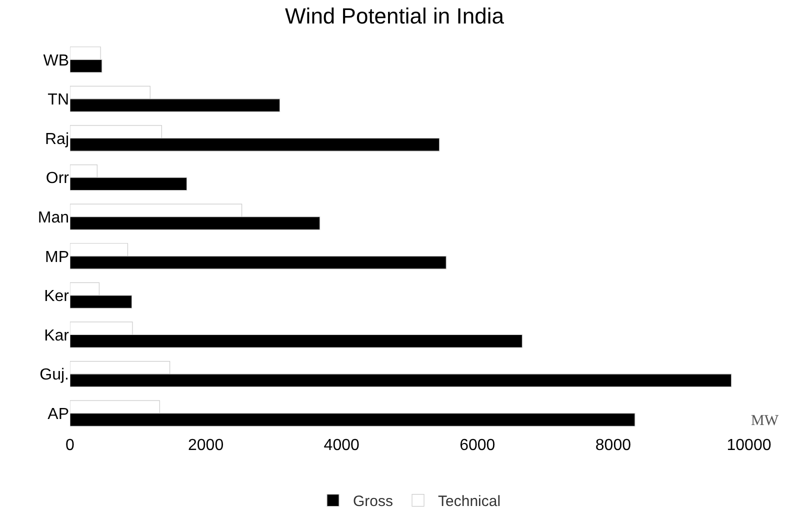 The width and height of the screenshot is (789, 529). I want to click on y-tick-label: WB, so click(56, 61).